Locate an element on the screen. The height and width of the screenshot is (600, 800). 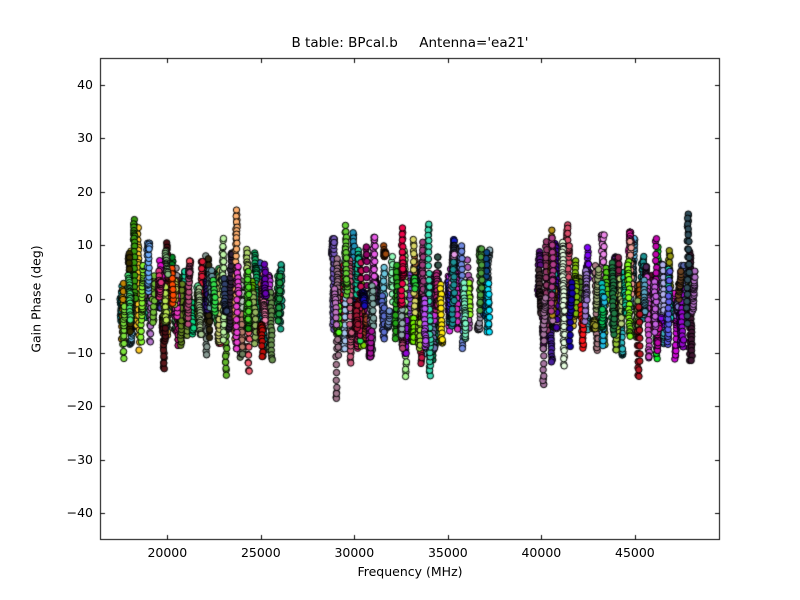
y-tick-label: −20 is located at coordinates (79, 406).